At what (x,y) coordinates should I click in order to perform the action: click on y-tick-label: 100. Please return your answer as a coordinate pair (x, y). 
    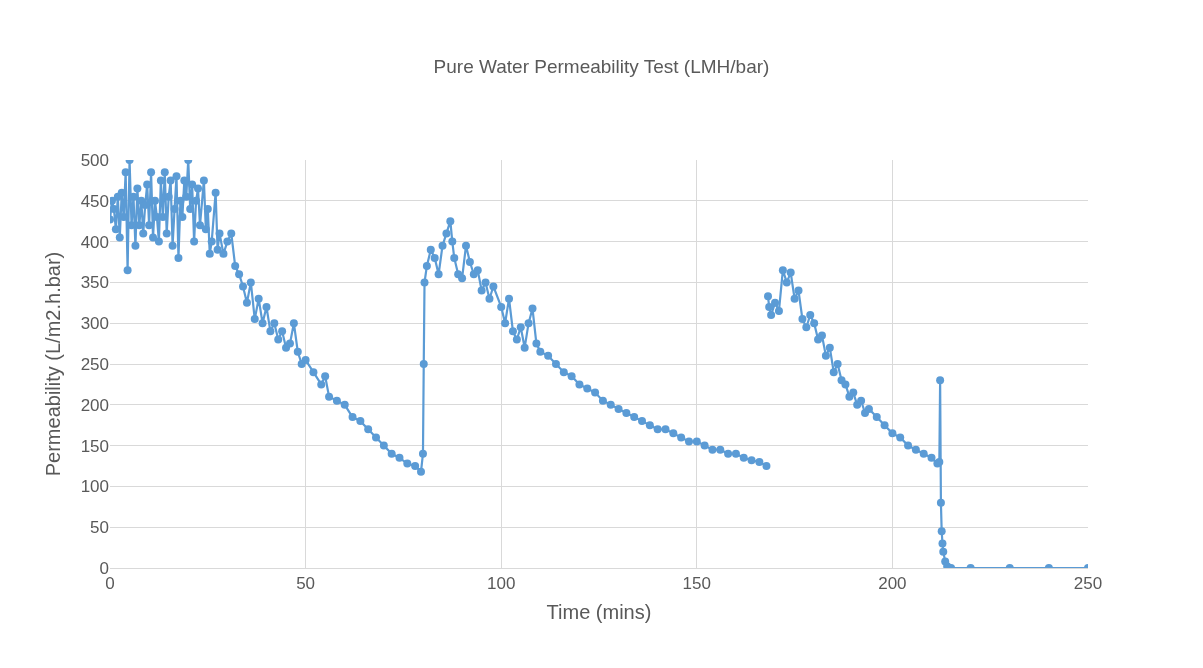
    Looking at the image, I should click on (94, 487).